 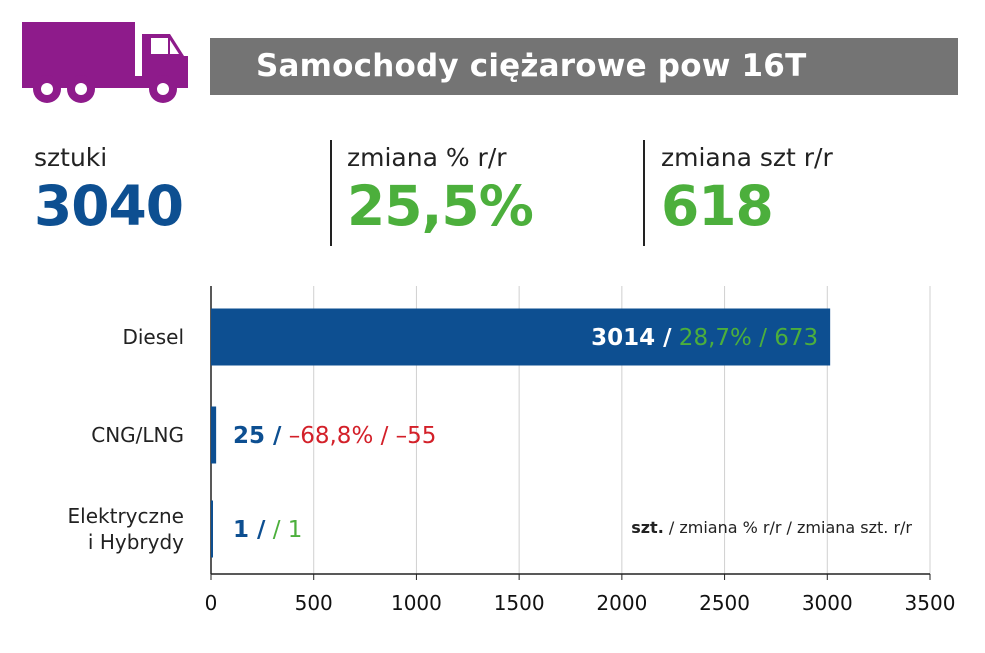 What do you see at coordinates (724, 603) in the screenshot?
I see `x-tick-label: 2500` at bounding box center [724, 603].